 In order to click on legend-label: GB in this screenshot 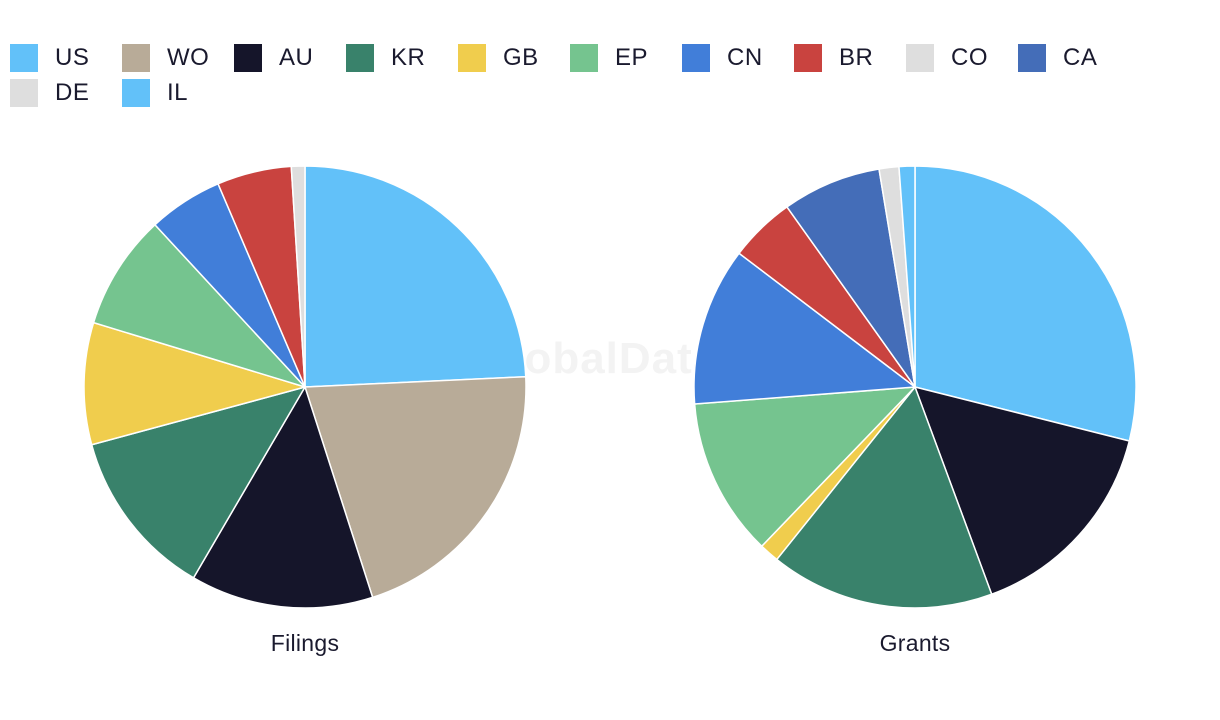, I will do `click(521, 57)`.